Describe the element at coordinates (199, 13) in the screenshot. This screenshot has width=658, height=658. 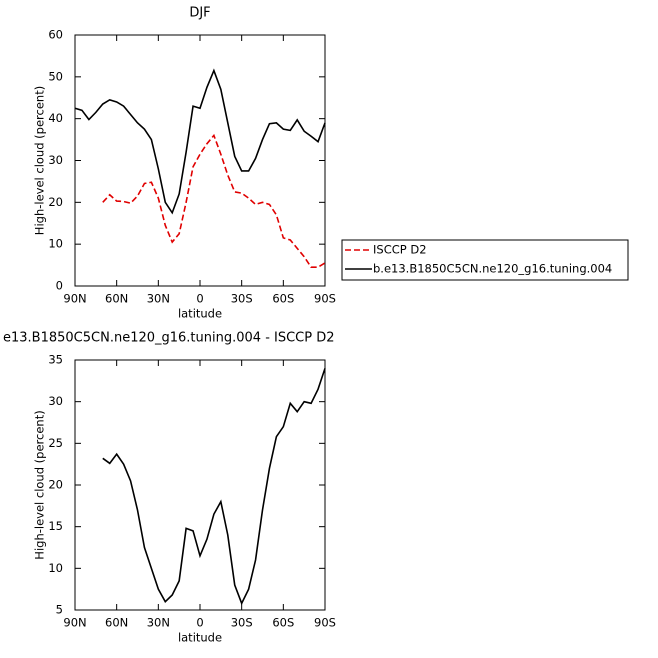
I see `chart-title: DJF` at that location.